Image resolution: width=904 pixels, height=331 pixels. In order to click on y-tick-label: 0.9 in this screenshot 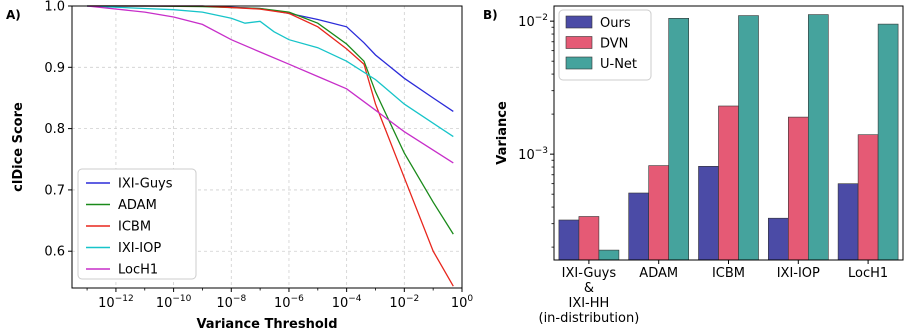, I will do `click(54, 68)`.